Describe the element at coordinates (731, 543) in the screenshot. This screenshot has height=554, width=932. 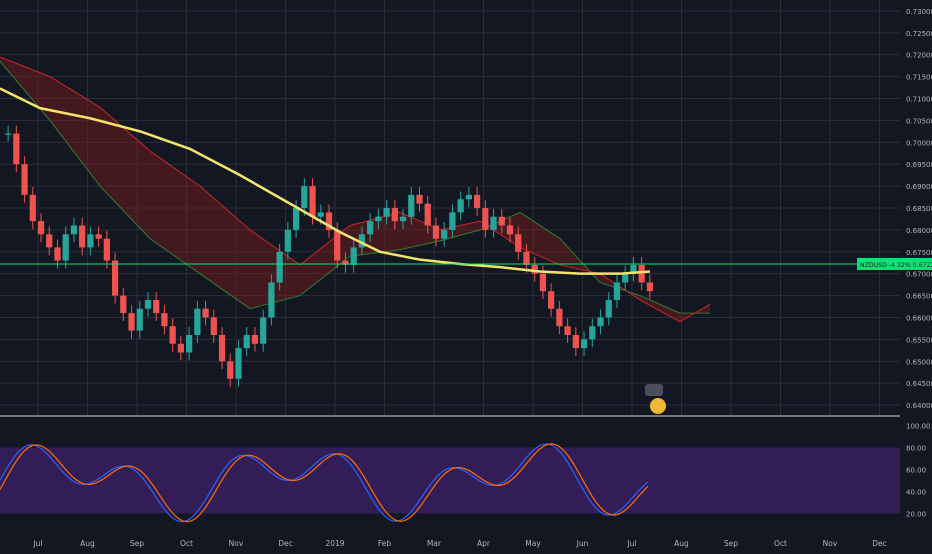
I see `time-tick-label: Sep` at that location.